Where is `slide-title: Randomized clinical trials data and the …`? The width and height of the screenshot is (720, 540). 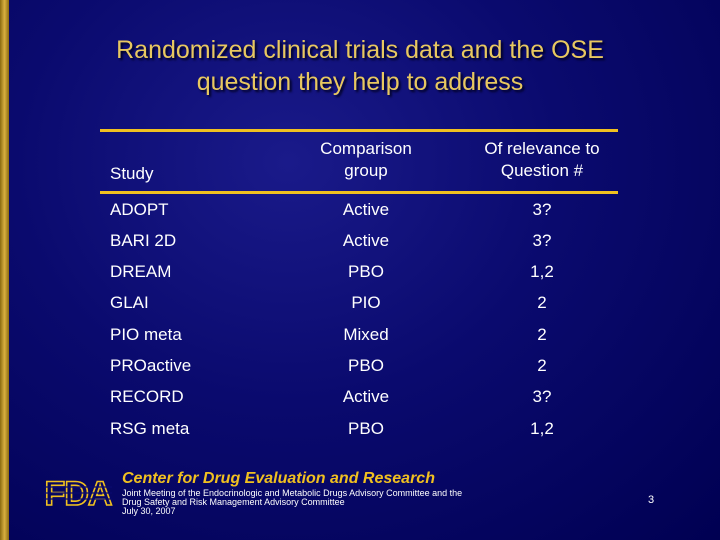 slide-title: Randomized clinical trials data and the … is located at coordinates (360, 66).